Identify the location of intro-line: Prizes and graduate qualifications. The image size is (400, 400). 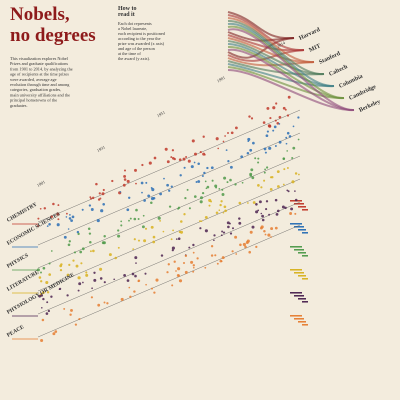
(39, 63).